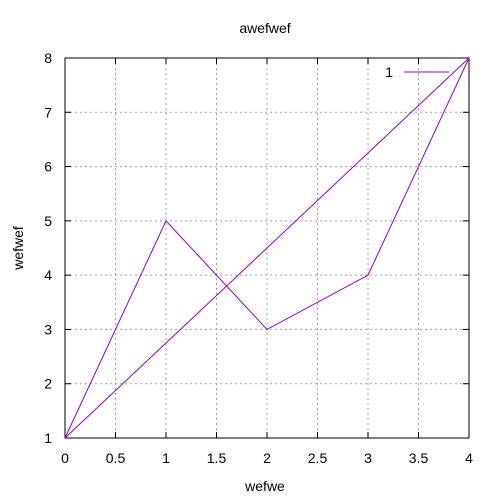 The image size is (500, 500). Describe the element at coordinates (48, 438) in the screenshot. I see `y-tick-label: 1` at that location.